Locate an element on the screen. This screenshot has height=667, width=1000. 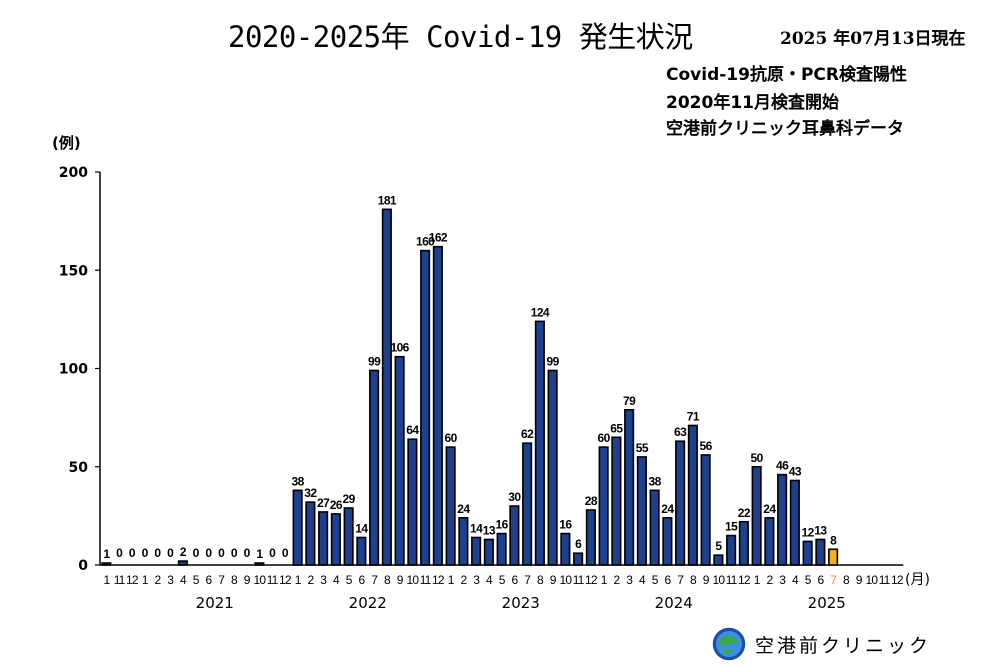
data-label: 15 is located at coordinates (731, 527).